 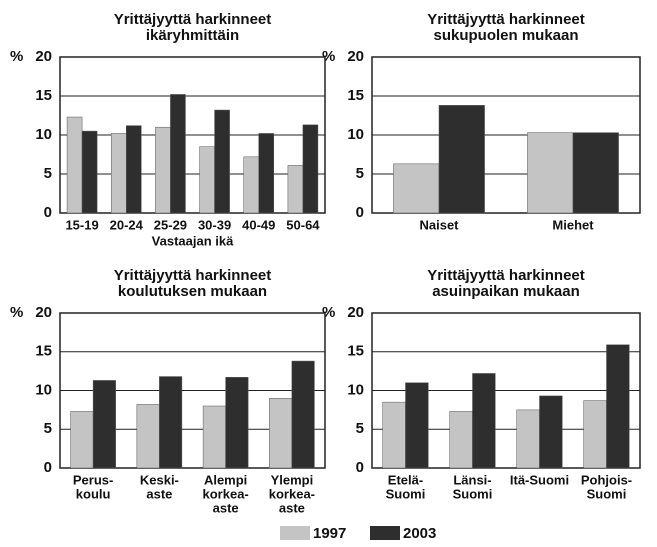 I want to click on x-tick-label: 15-19, so click(x=81, y=224).